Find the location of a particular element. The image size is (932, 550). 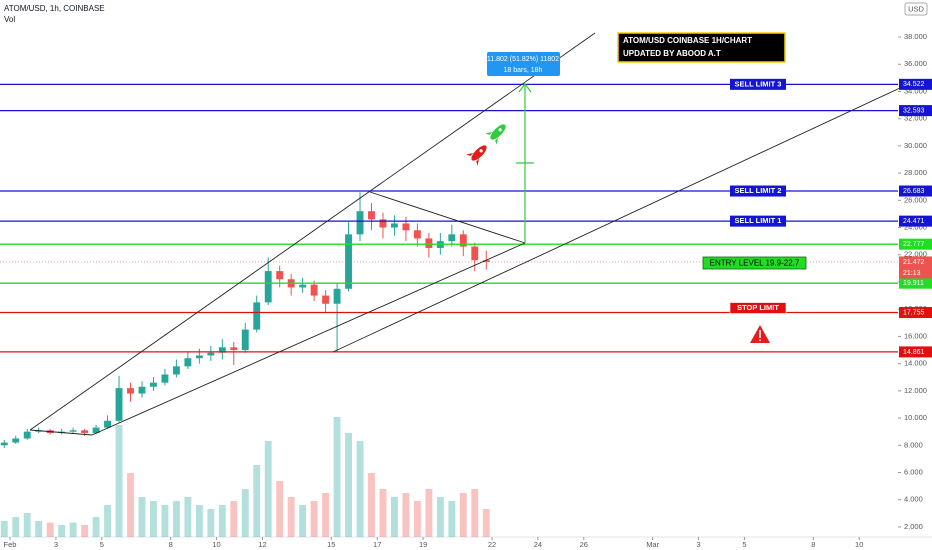

entry-box is located at coordinates (754, 263).